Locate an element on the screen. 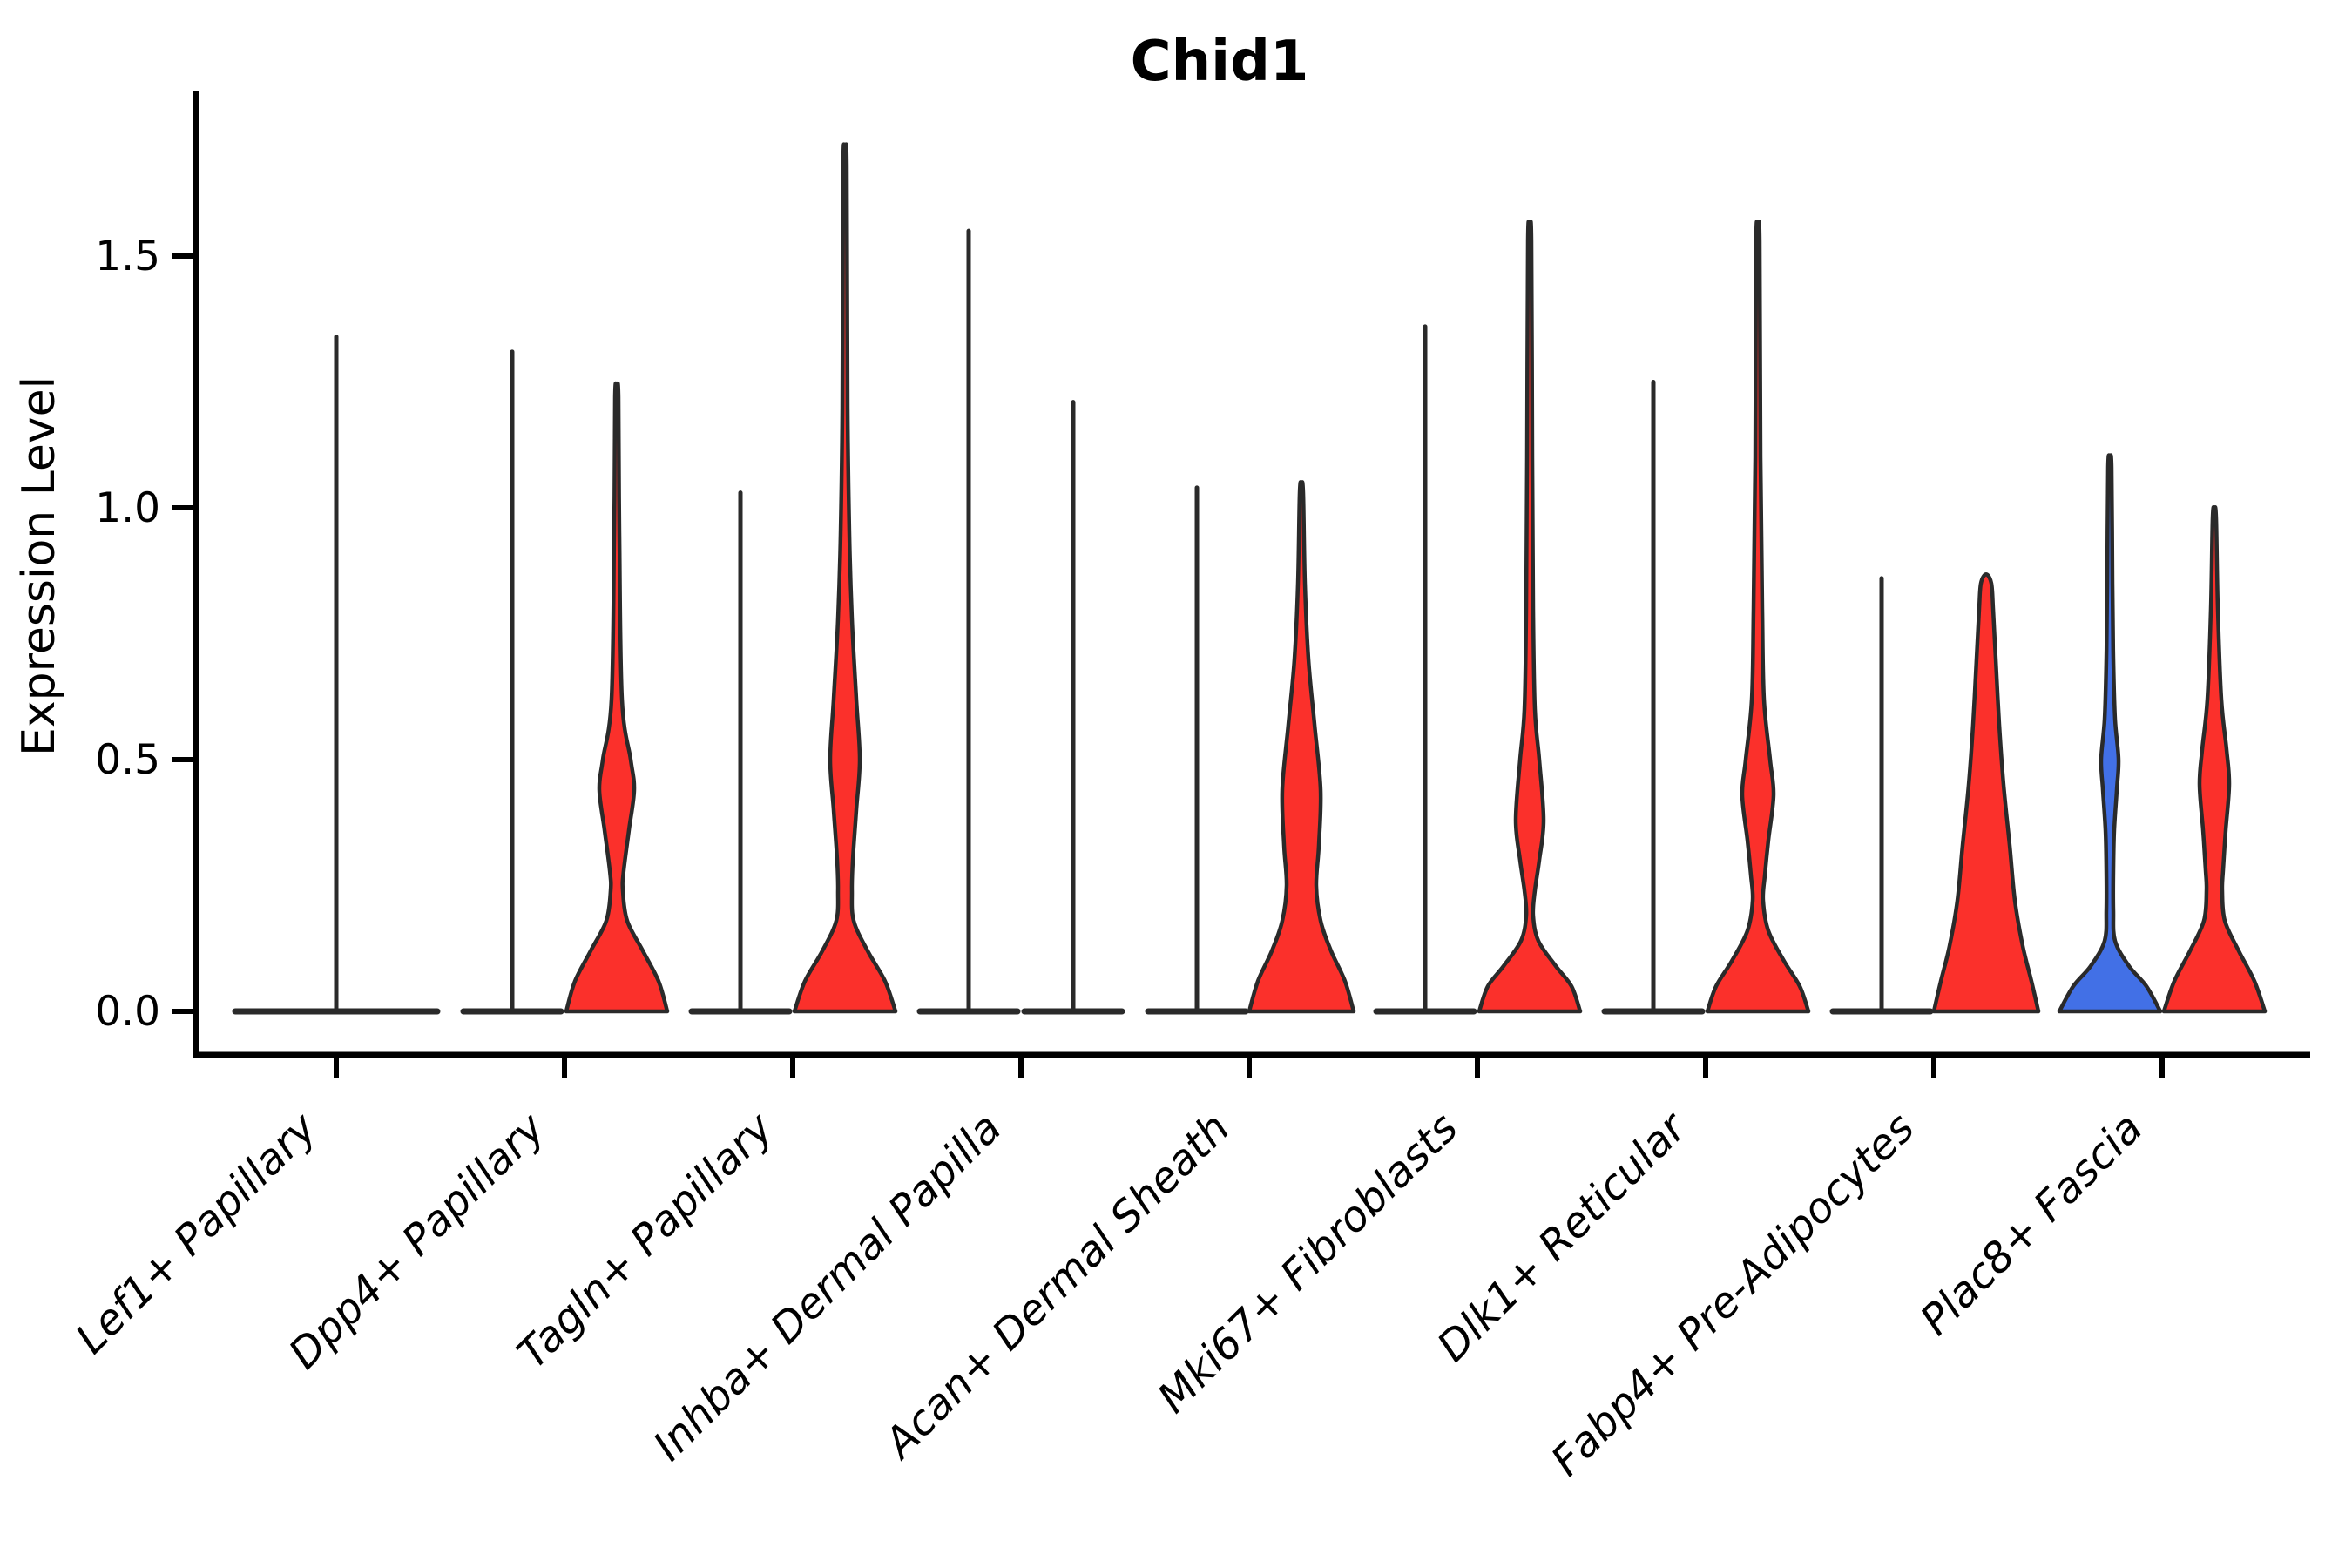  violin-fabp4-pre-adipocytes-left is located at coordinates (1881, 795).